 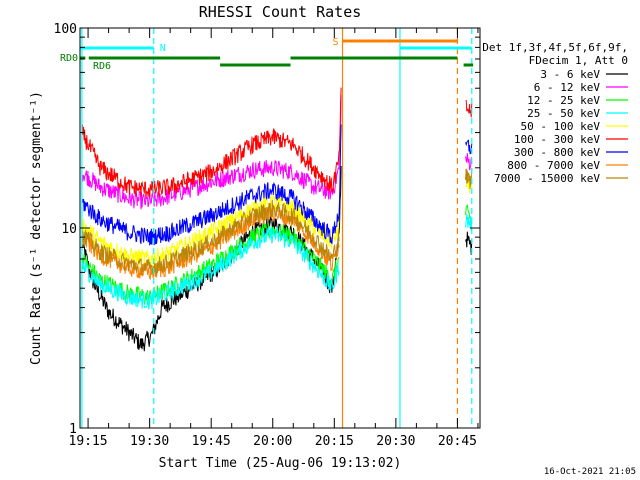 What do you see at coordinates (334, 441) in the screenshot?
I see `x-tick-label: 20:15` at bounding box center [334, 441].